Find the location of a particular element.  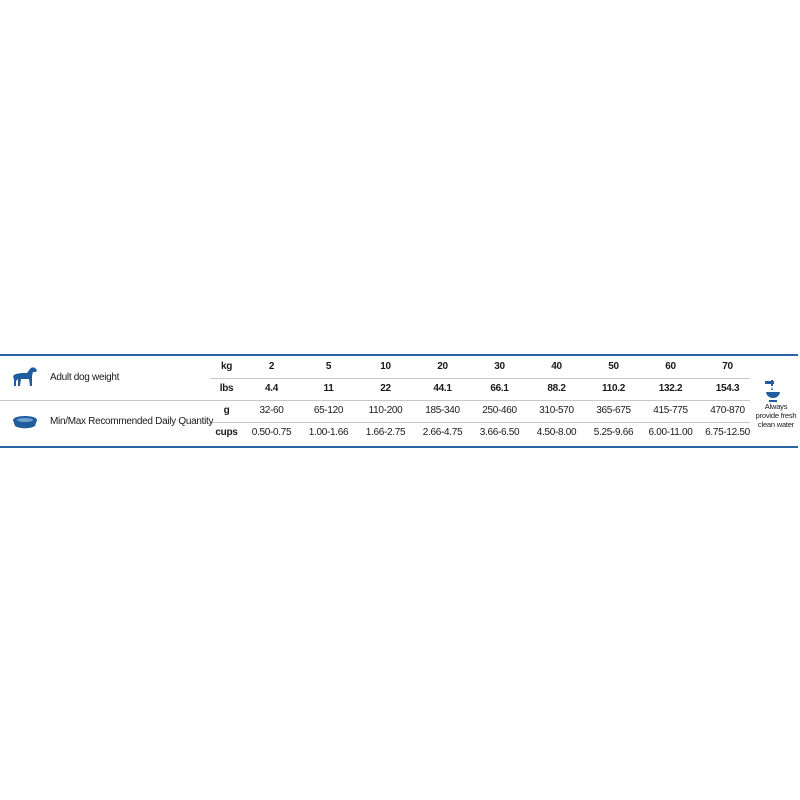

kg-value: 70 is located at coordinates (727, 366).